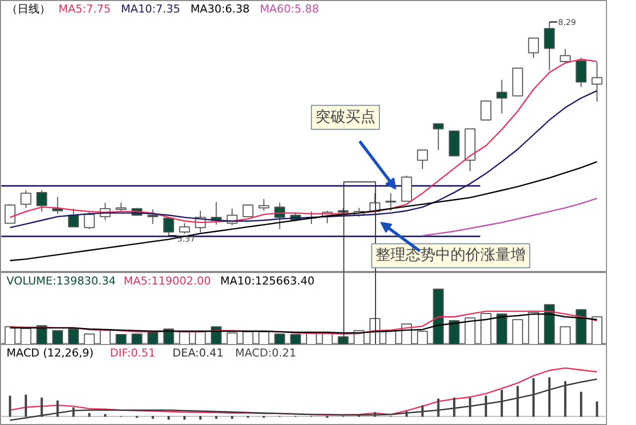  Describe the element at coordinates (150, 9) in the screenshot. I see `text: MA10:7.35` at that location.